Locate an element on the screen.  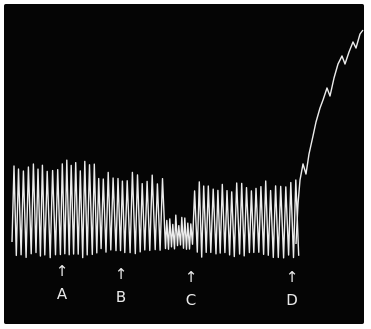
marker-c: ↑ C is located at coordinates (191, 289).